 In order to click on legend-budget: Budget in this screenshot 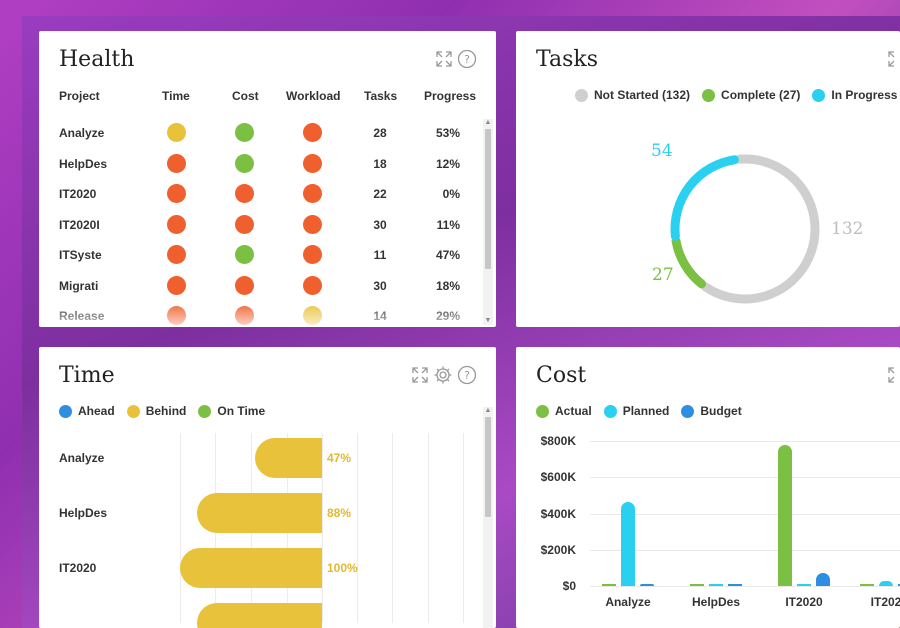, I will do `click(711, 411)`.